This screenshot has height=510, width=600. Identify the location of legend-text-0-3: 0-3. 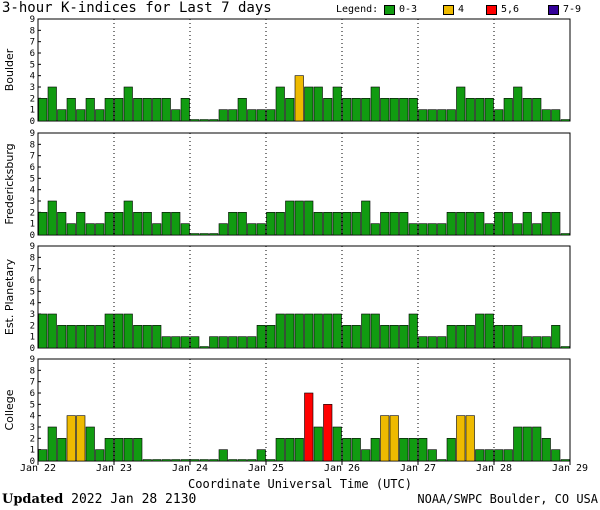
(408, 9).